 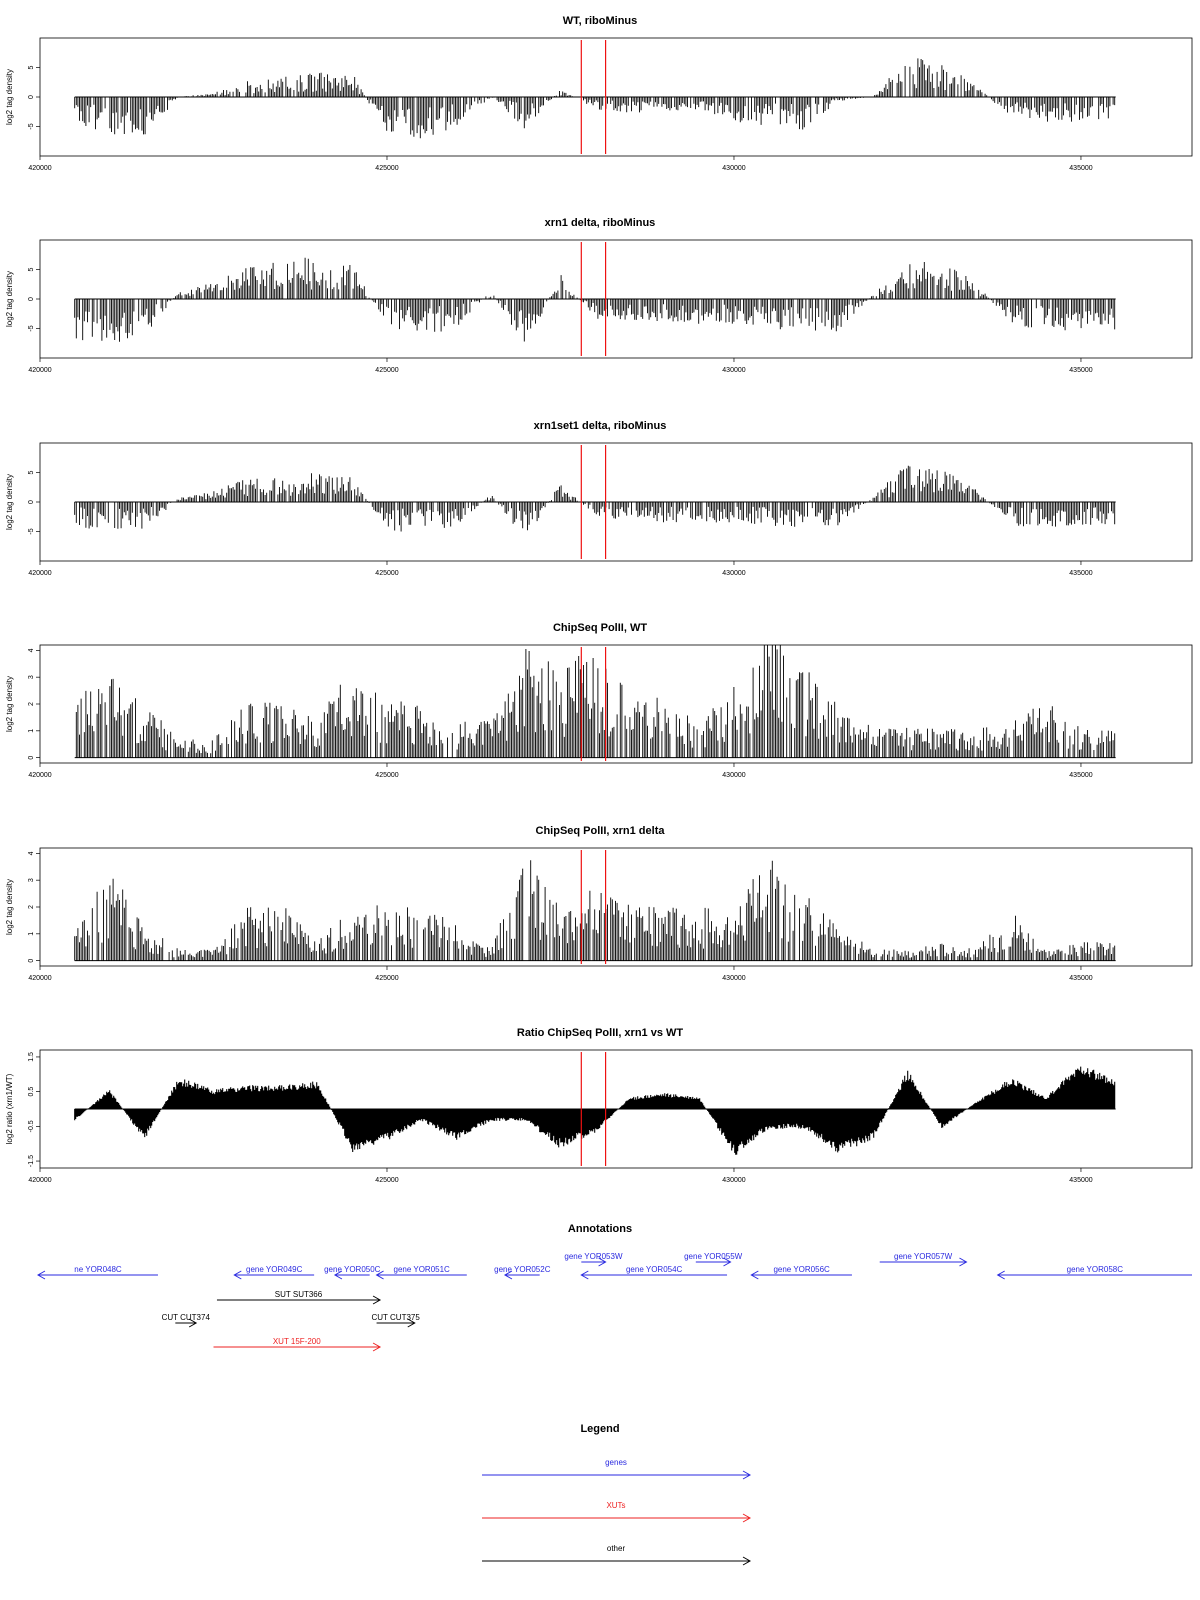 What do you see at coordinates (923, 1256) in the screenshot?
I see `feature-label: gene YOR057W` at bounding box center [923, 1256].